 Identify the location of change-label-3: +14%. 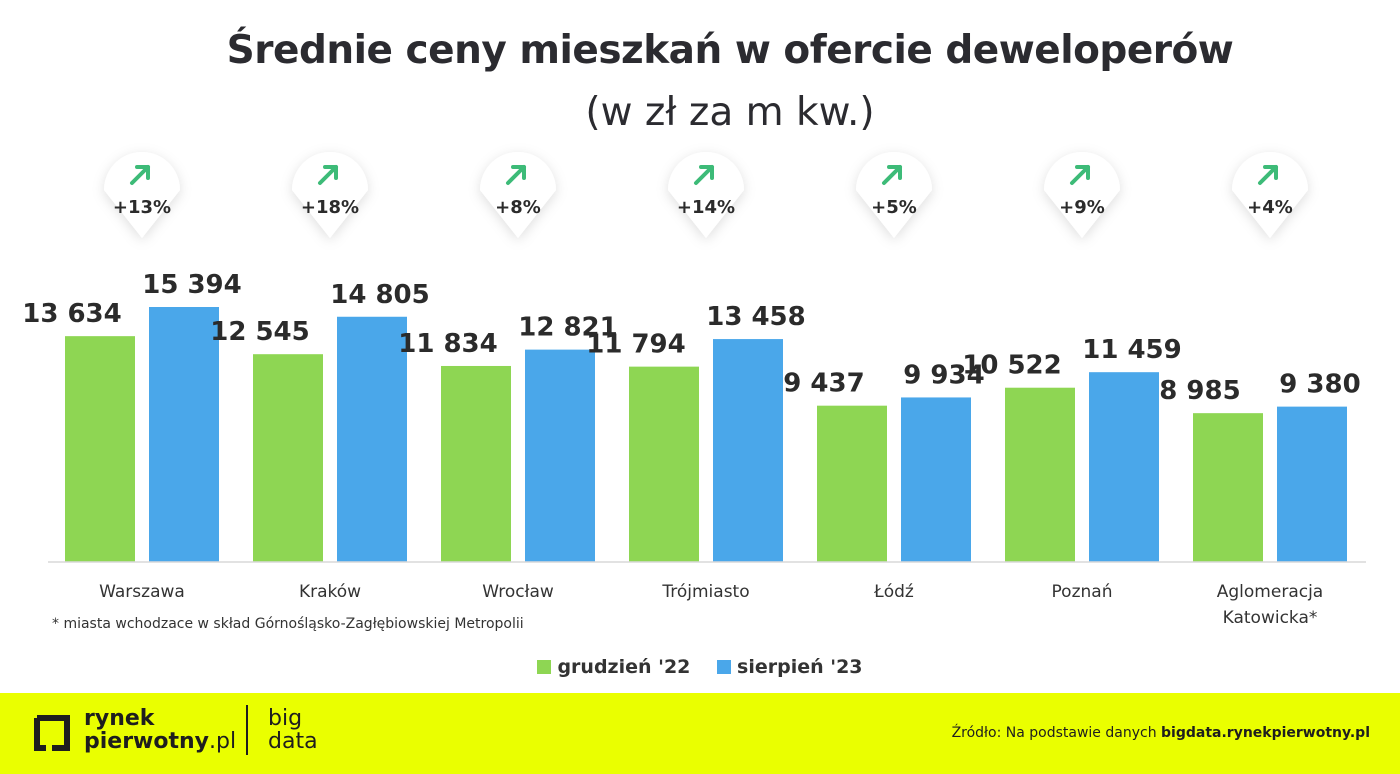
(706, 207).